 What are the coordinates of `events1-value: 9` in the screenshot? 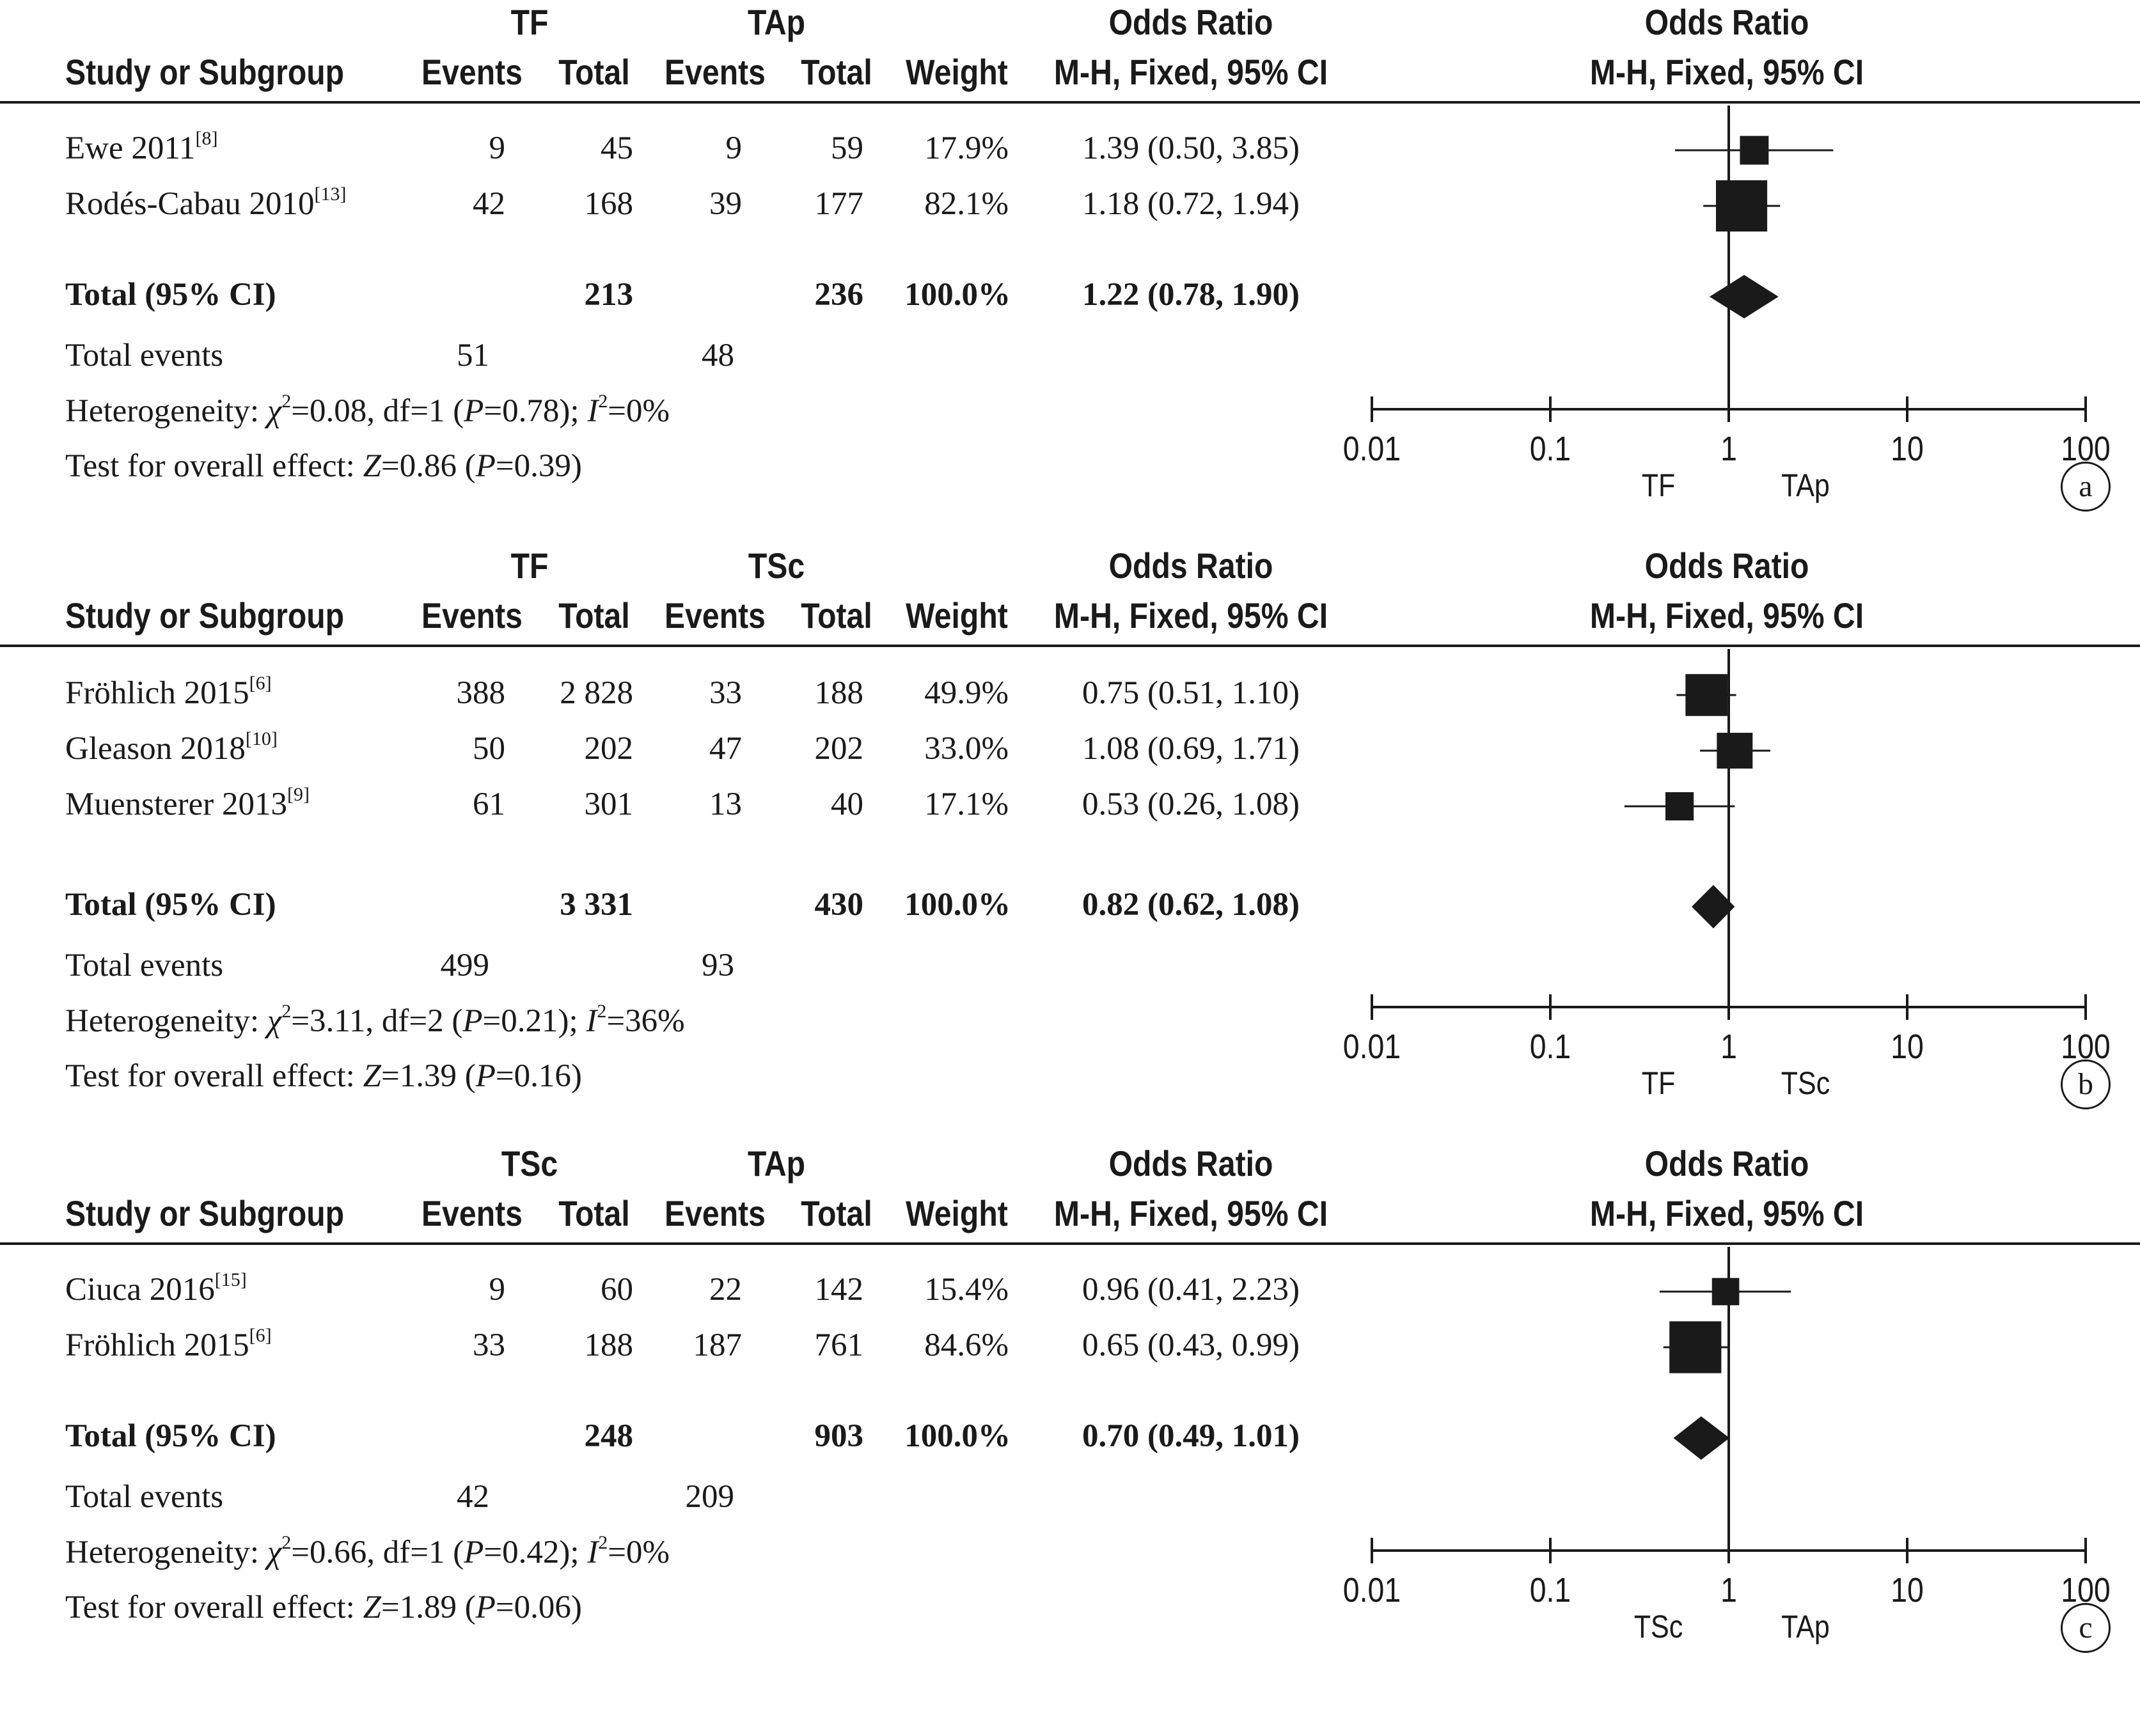 It's located at (498, 1290).